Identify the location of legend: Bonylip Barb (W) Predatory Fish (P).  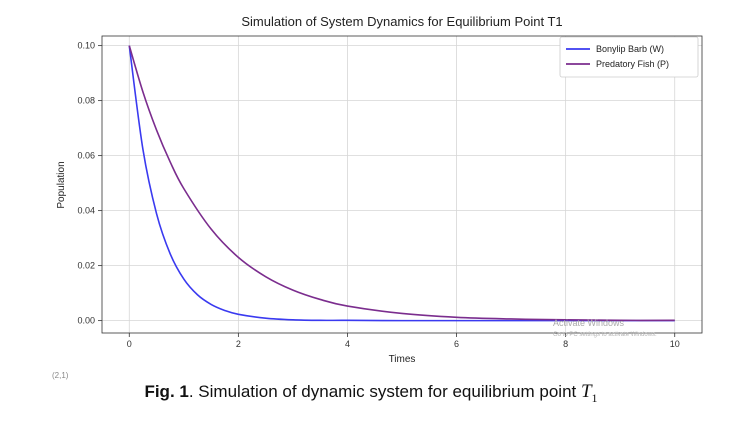
(629, 57).